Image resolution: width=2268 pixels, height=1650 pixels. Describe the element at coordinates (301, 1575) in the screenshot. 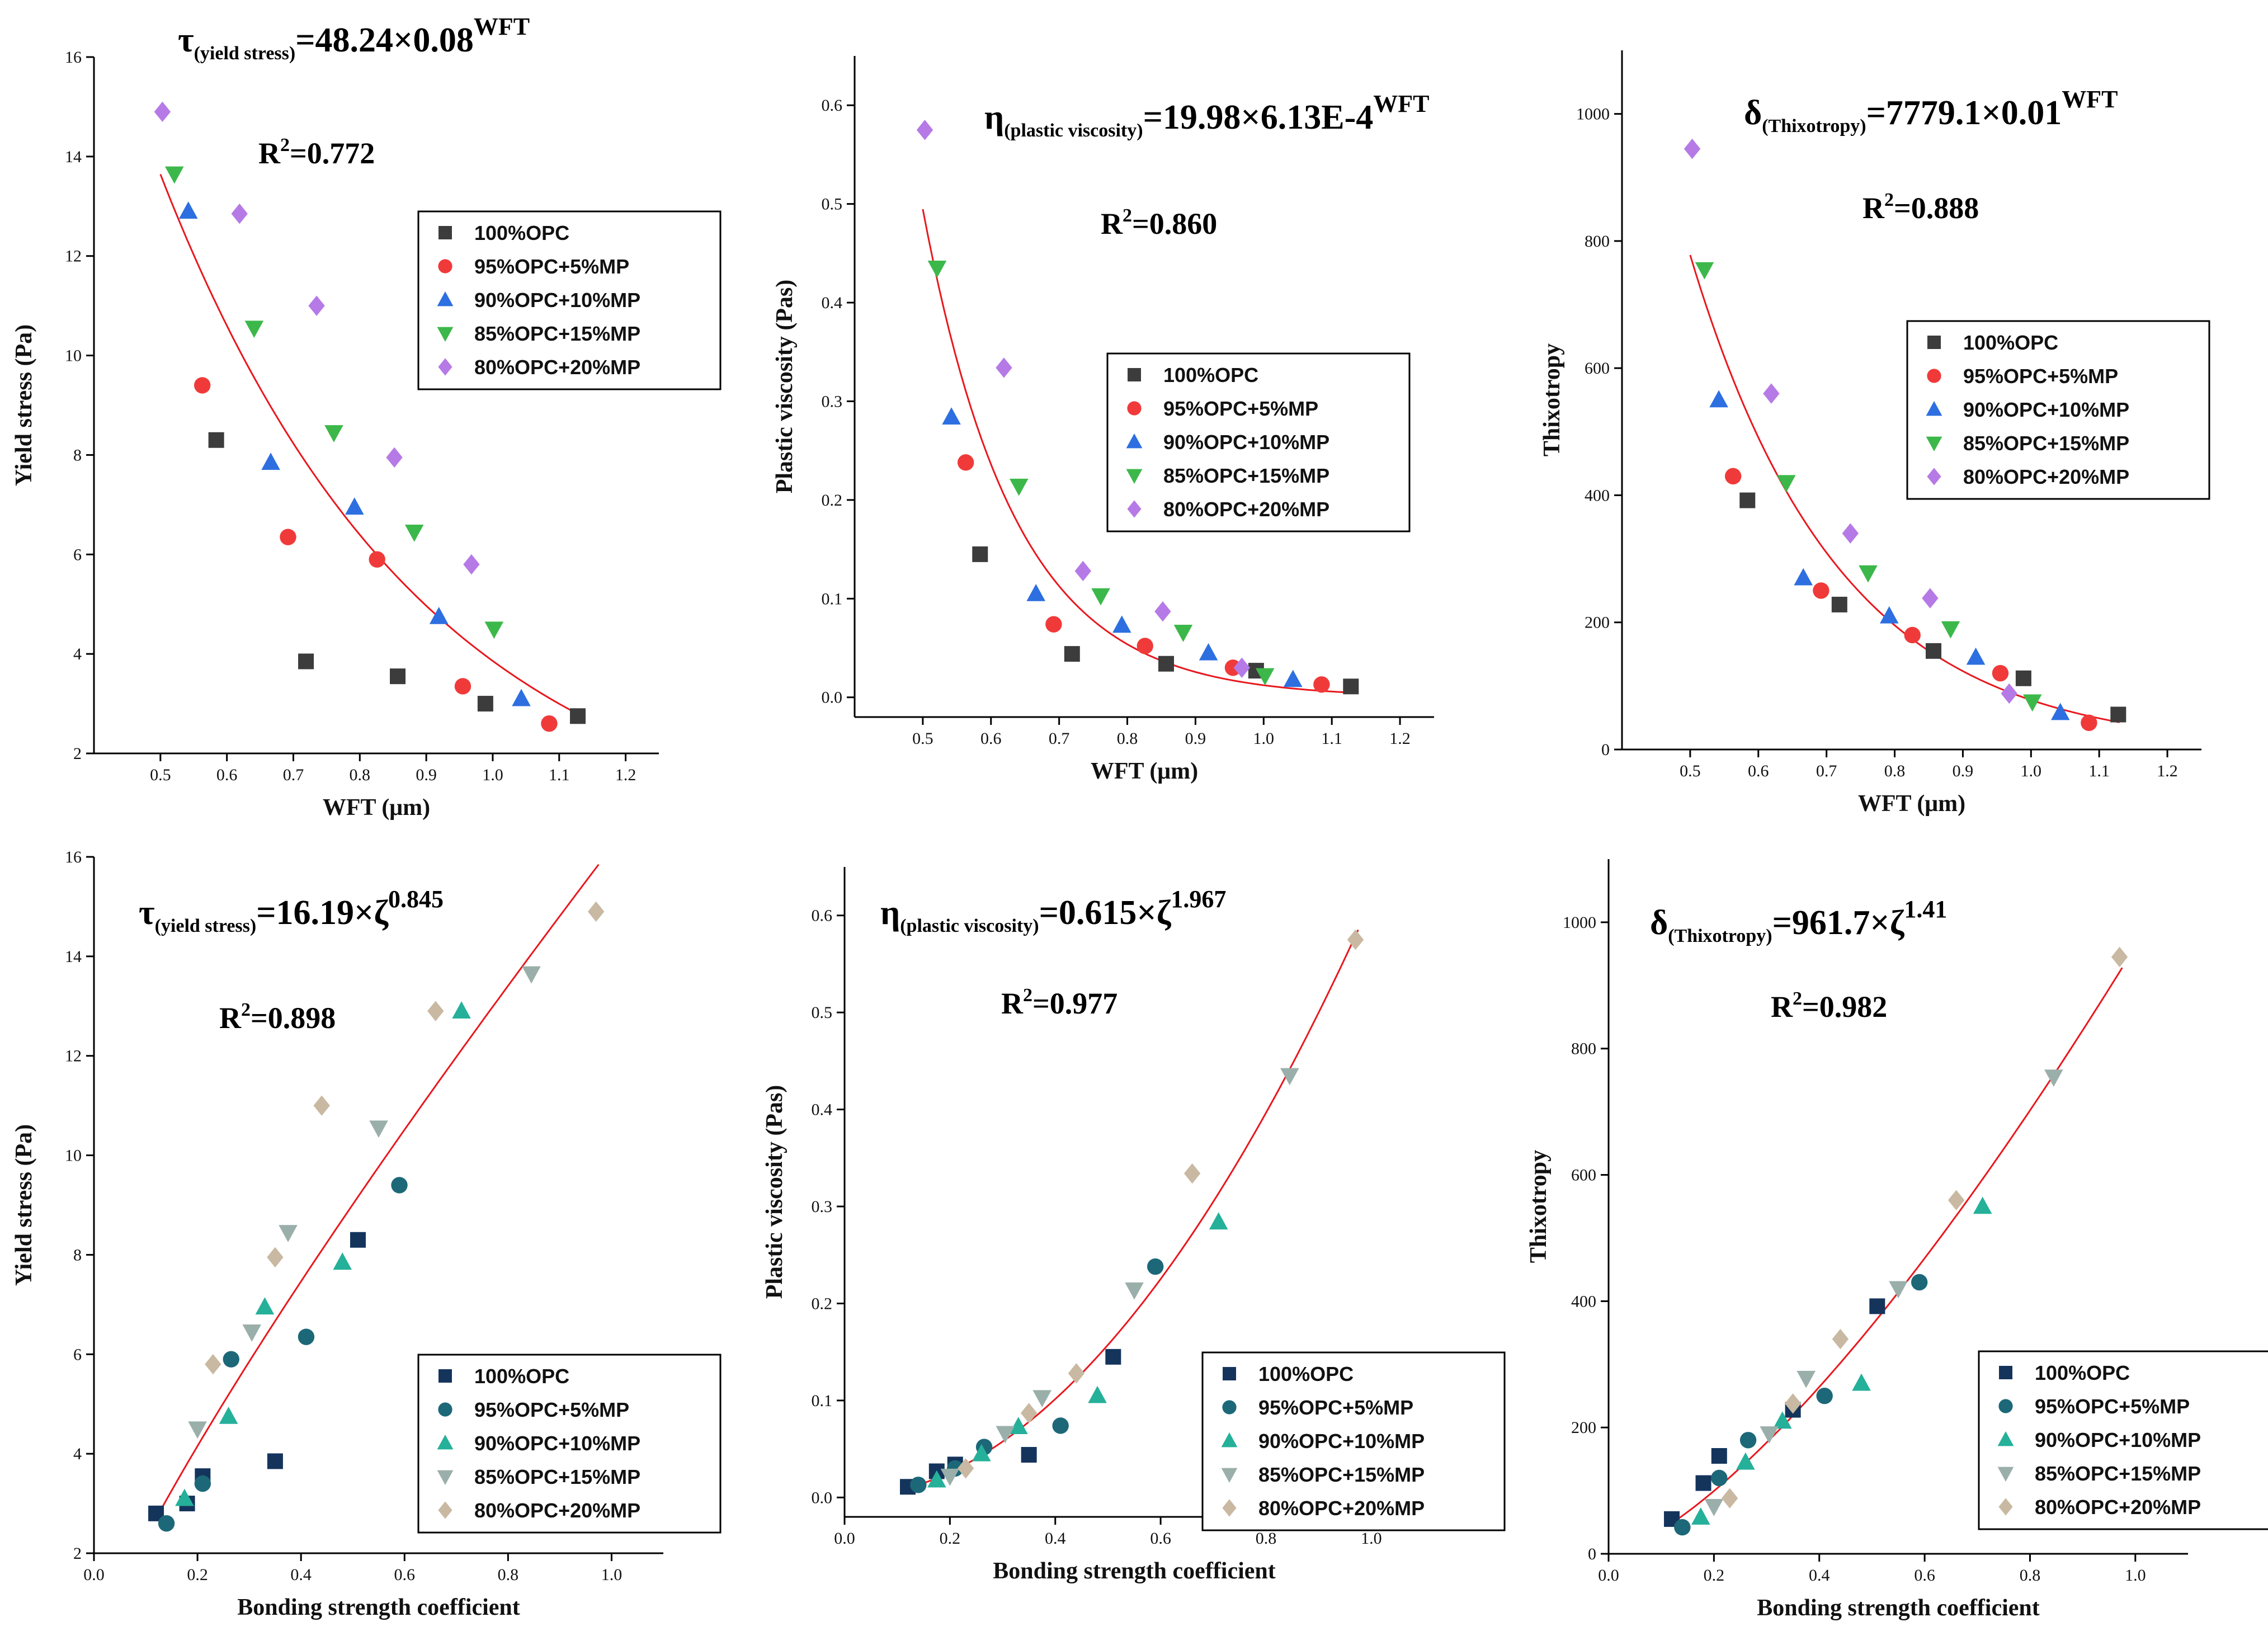

I see `x-tick-label: 0.4` at that location.